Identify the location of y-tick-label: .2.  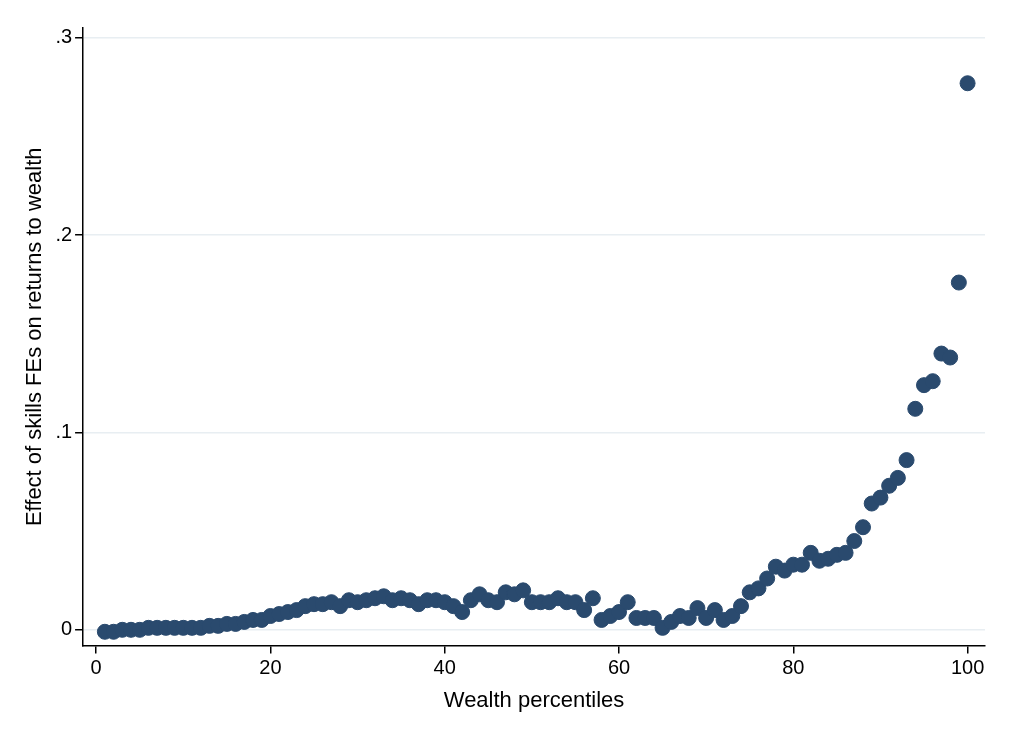
(64, 233).